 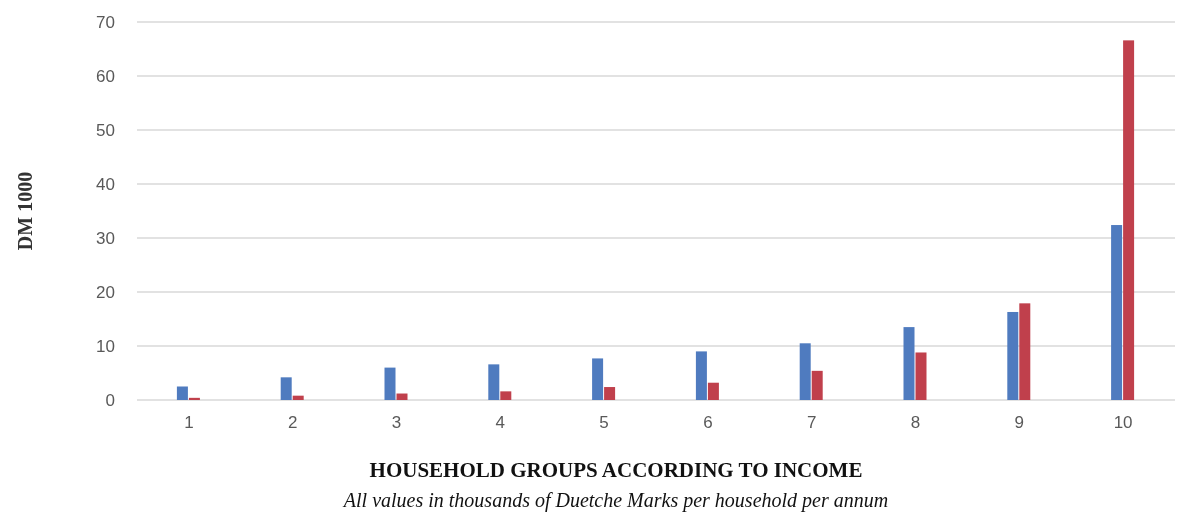 What do you see at coordinates (105, 76) in the screenshot?
I see `y-tick-label: 60` at bounding box center [105, 76].